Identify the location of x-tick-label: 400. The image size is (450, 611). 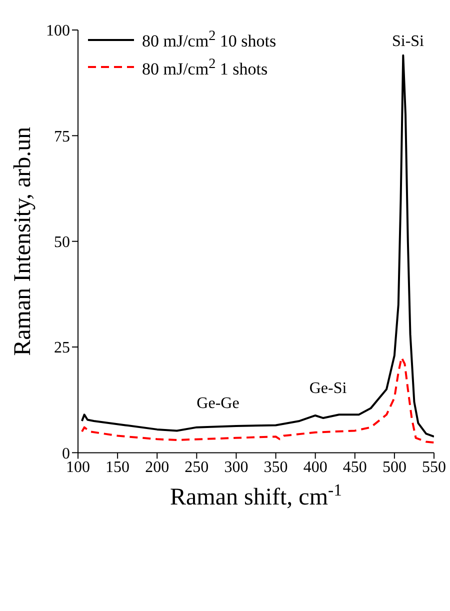
(315, 467).